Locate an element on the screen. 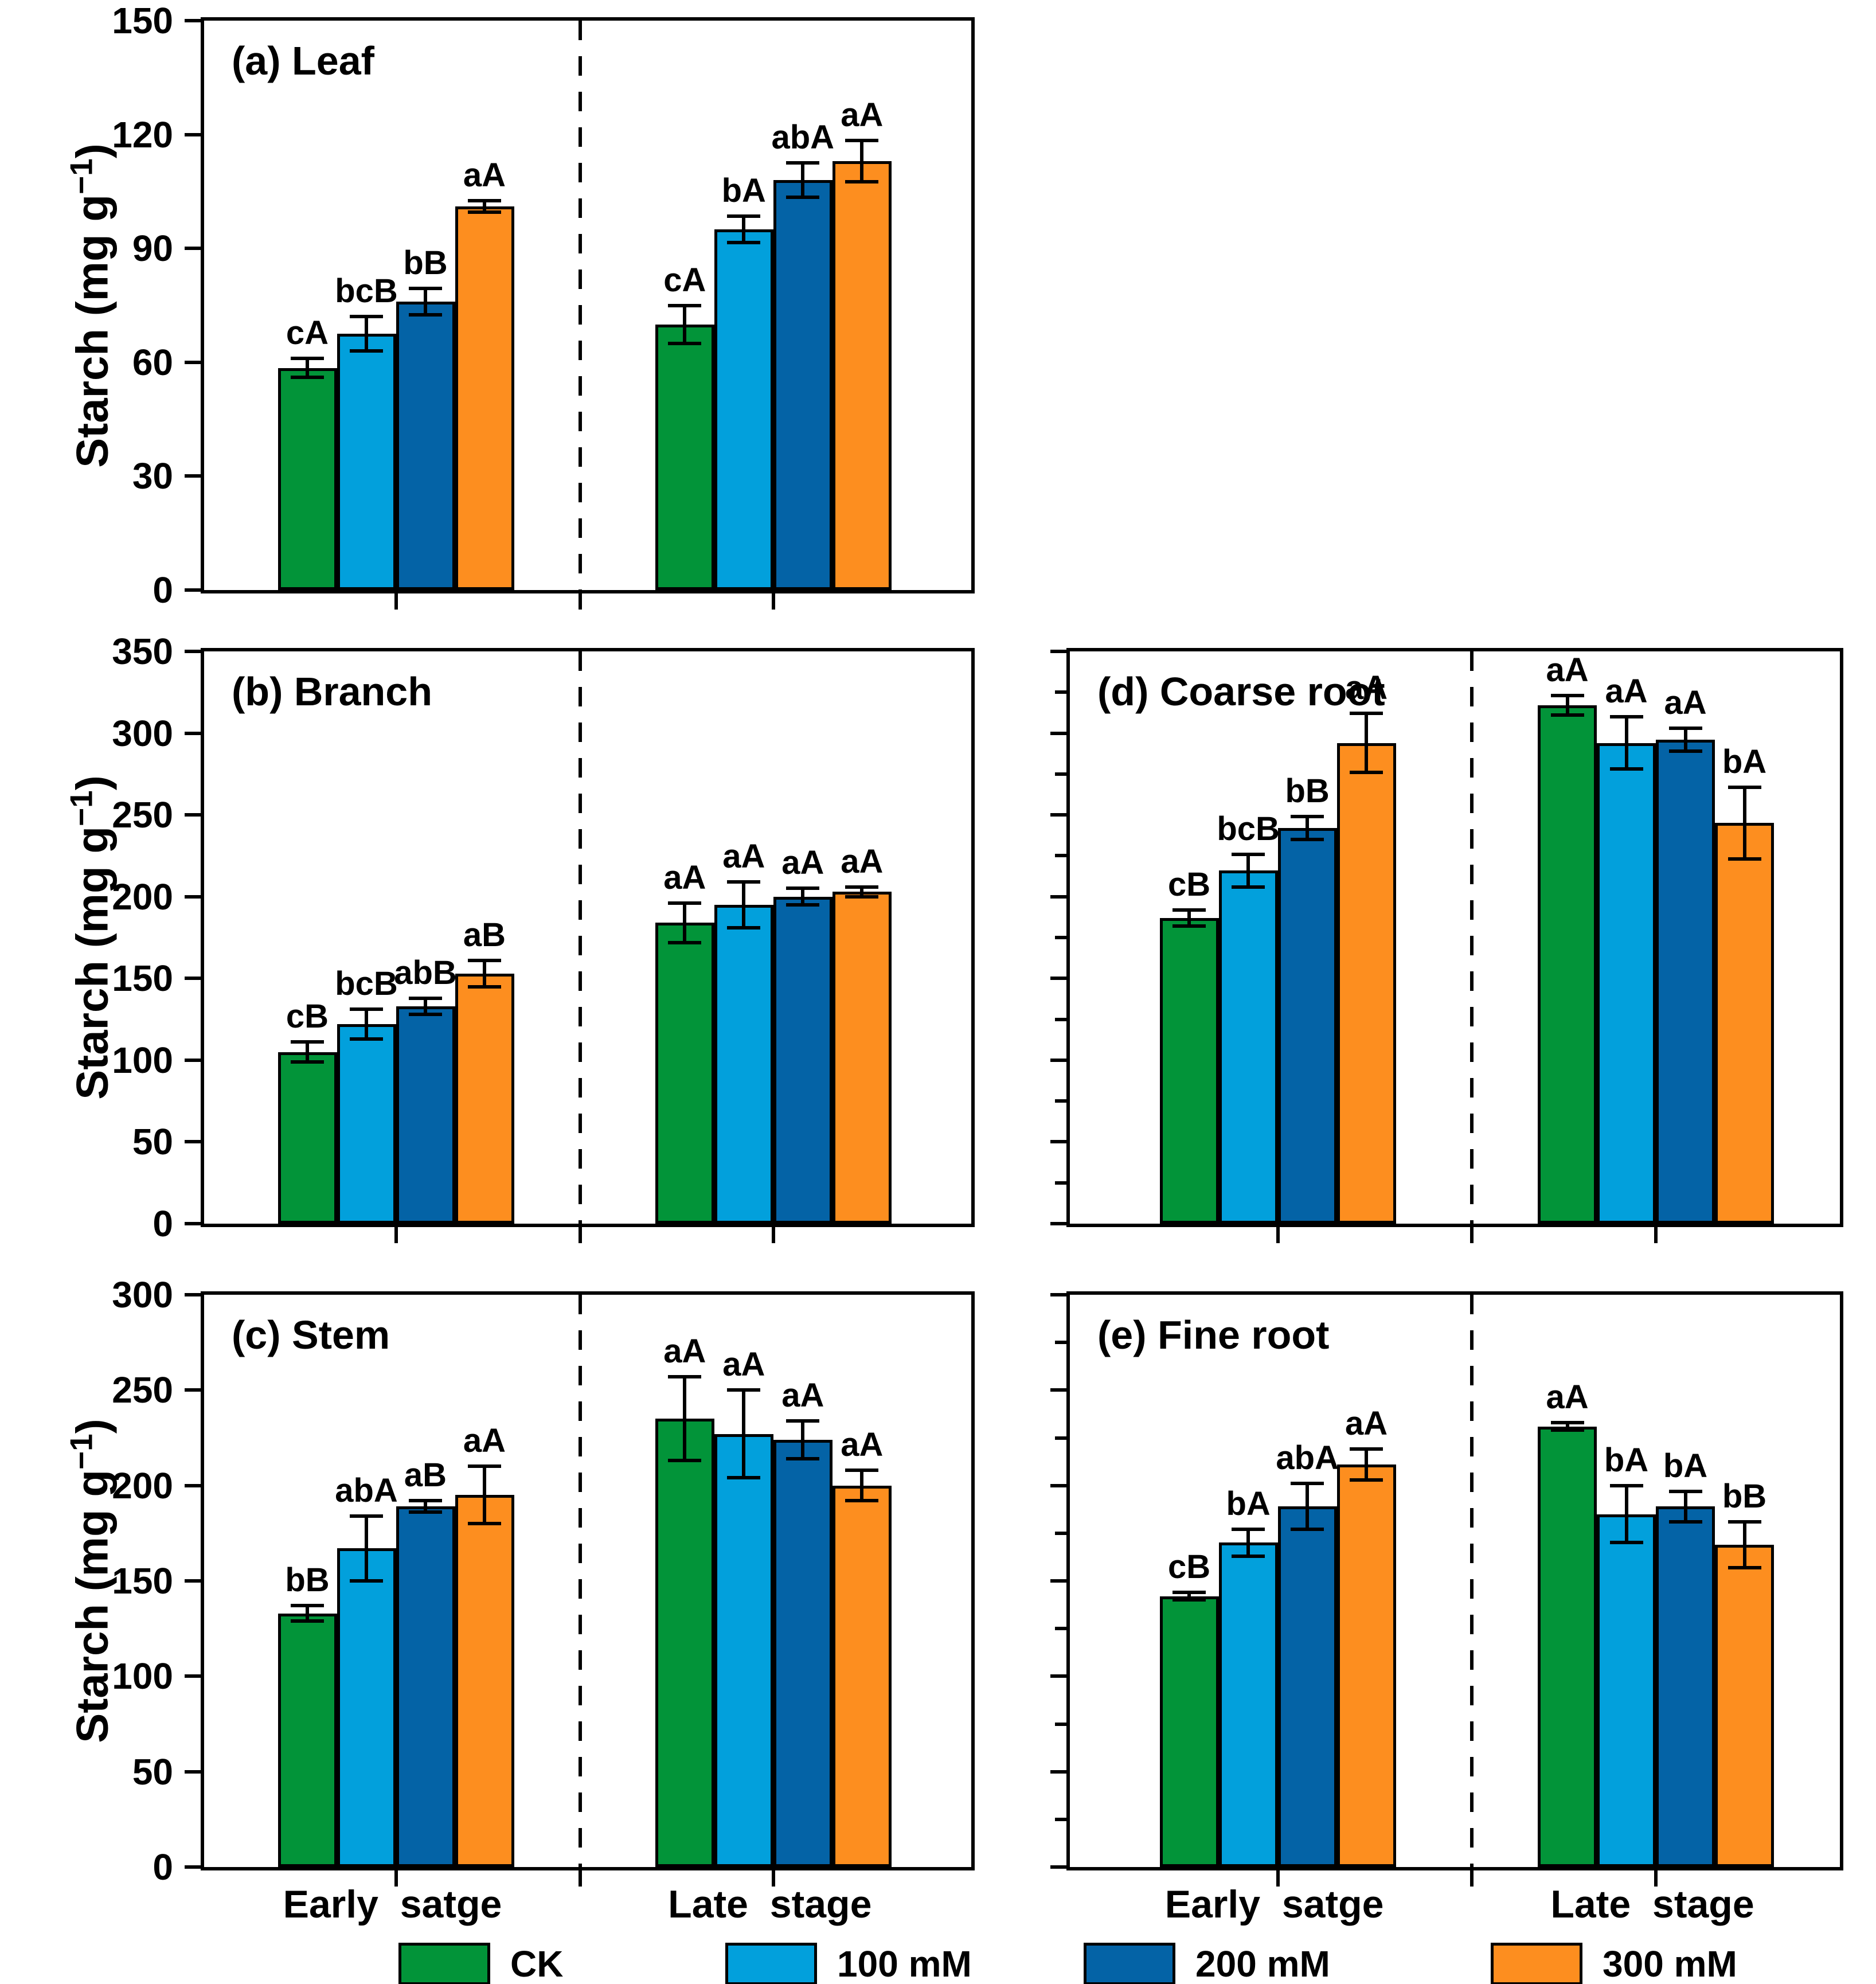 The height and width of the screenshot is (1984, 1876). stage-divider-line is located at coordinates (1472, 937).